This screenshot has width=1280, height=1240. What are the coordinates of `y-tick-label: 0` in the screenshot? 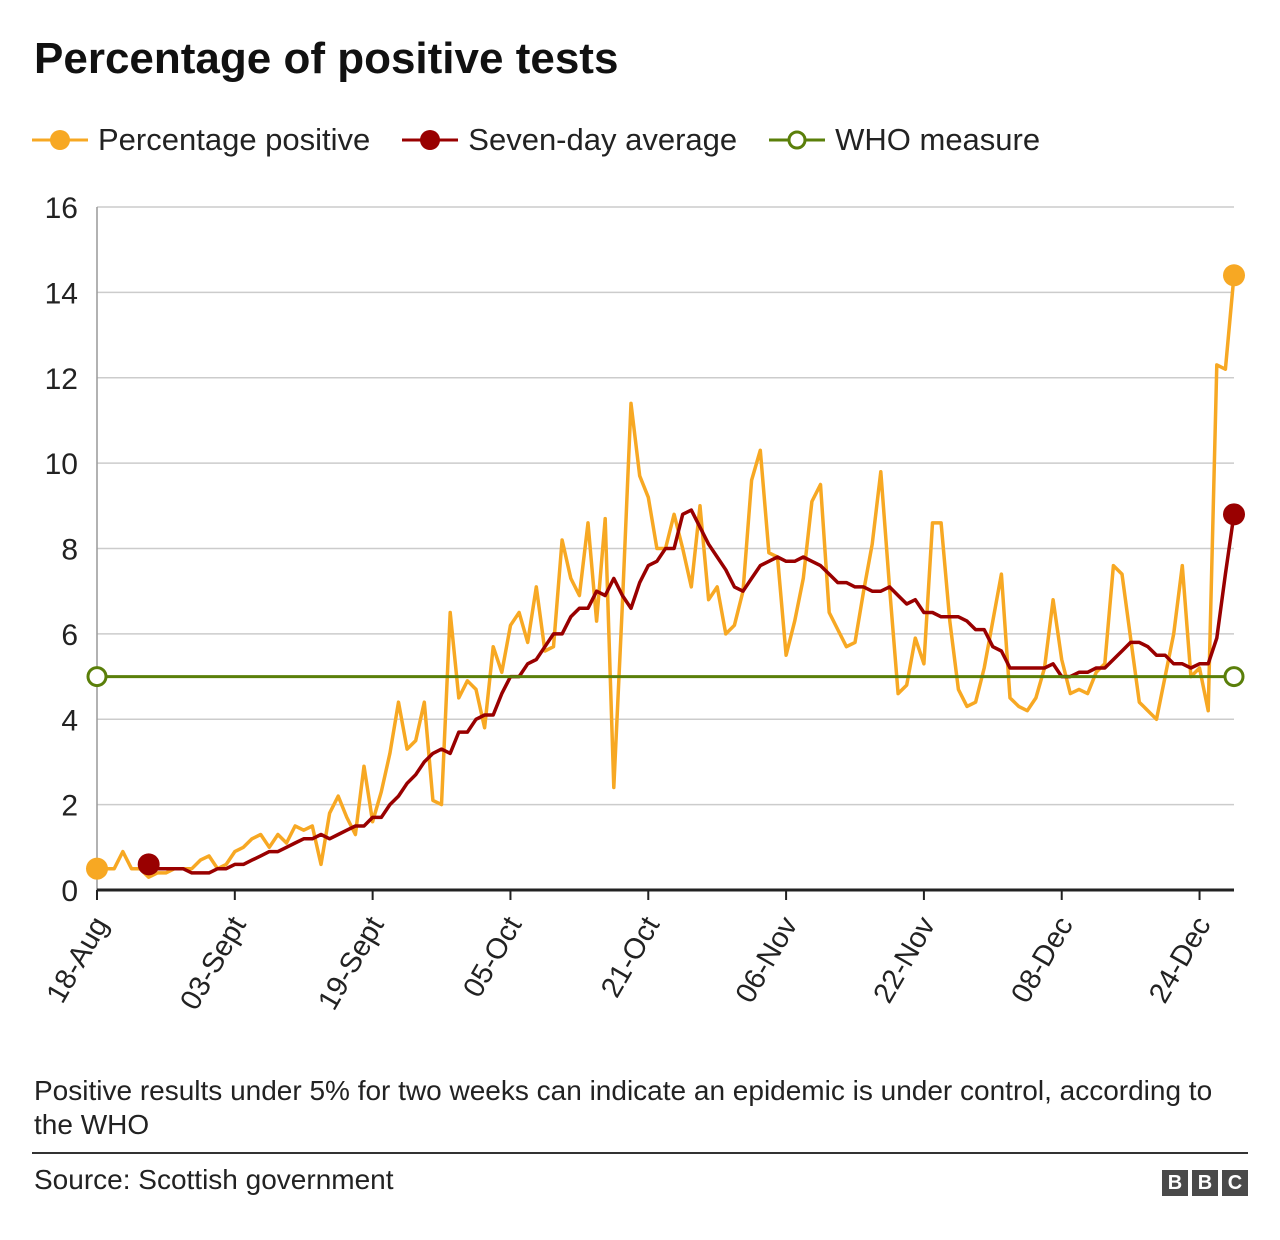 It's located at (69, 891).